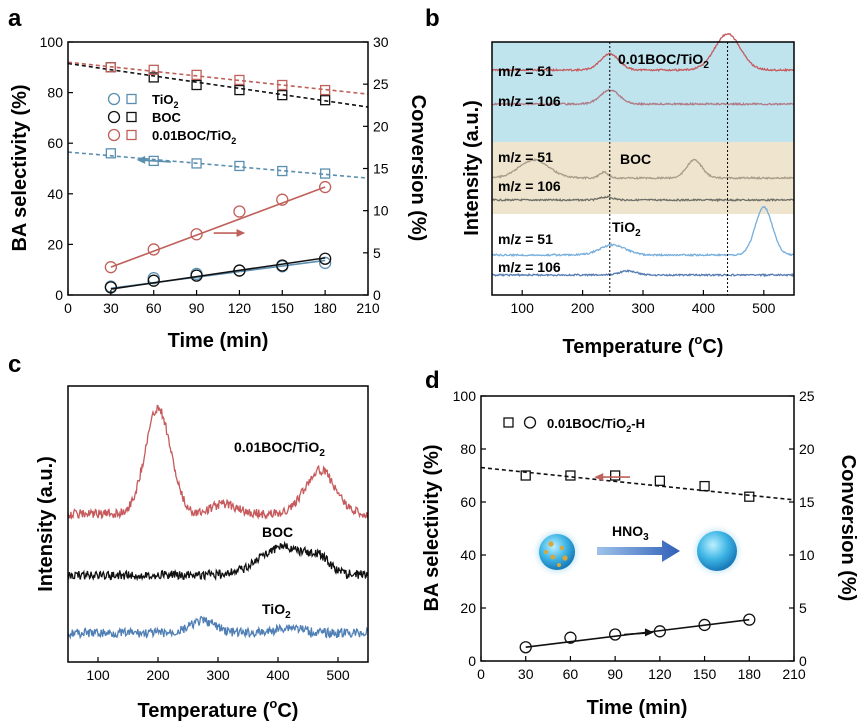 The width and height of the screenshot is (860, 727). What do you see at coordinates (98, 675) in the screenshot?
I see `panel-c-xtick-label-0: 100` at bounding box center [98, 675].